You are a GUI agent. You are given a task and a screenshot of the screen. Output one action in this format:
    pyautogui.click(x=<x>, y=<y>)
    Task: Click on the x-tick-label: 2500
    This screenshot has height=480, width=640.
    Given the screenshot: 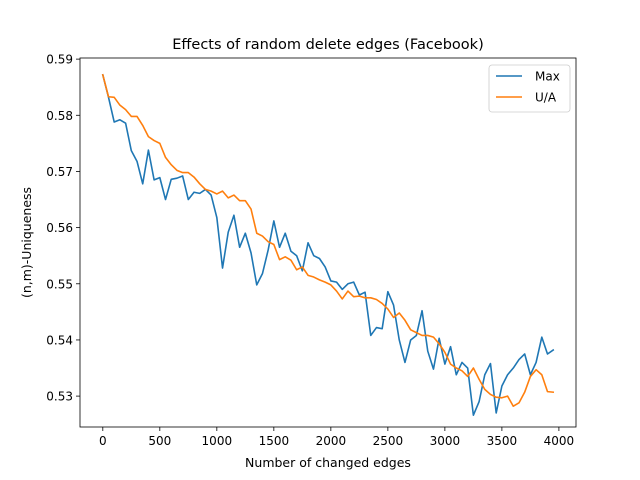 What is the action you would take?
    pyautogui.click(x=388, y=441)
    